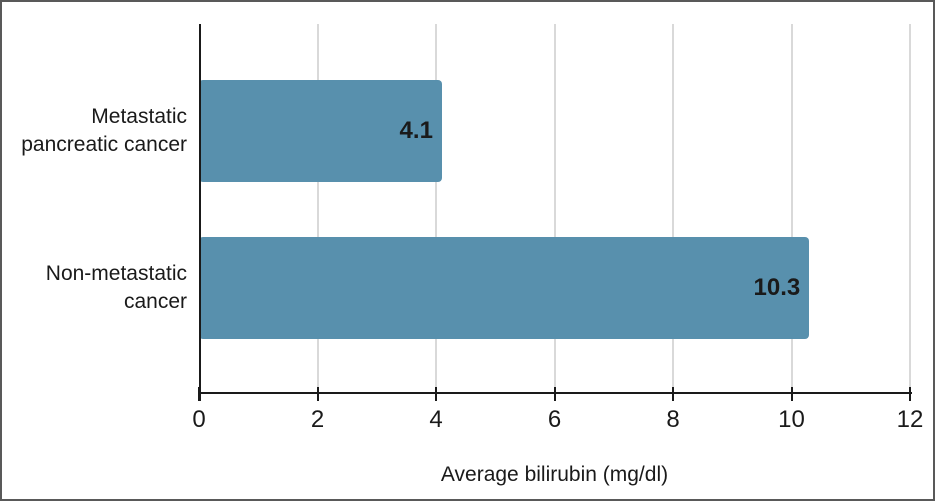 The width and height of the screenshot is (935, 501). What do you see at coordinates (910, 419) in the screenshot?
I see `tick-label-12: 12` at bounding box center [910, 419].